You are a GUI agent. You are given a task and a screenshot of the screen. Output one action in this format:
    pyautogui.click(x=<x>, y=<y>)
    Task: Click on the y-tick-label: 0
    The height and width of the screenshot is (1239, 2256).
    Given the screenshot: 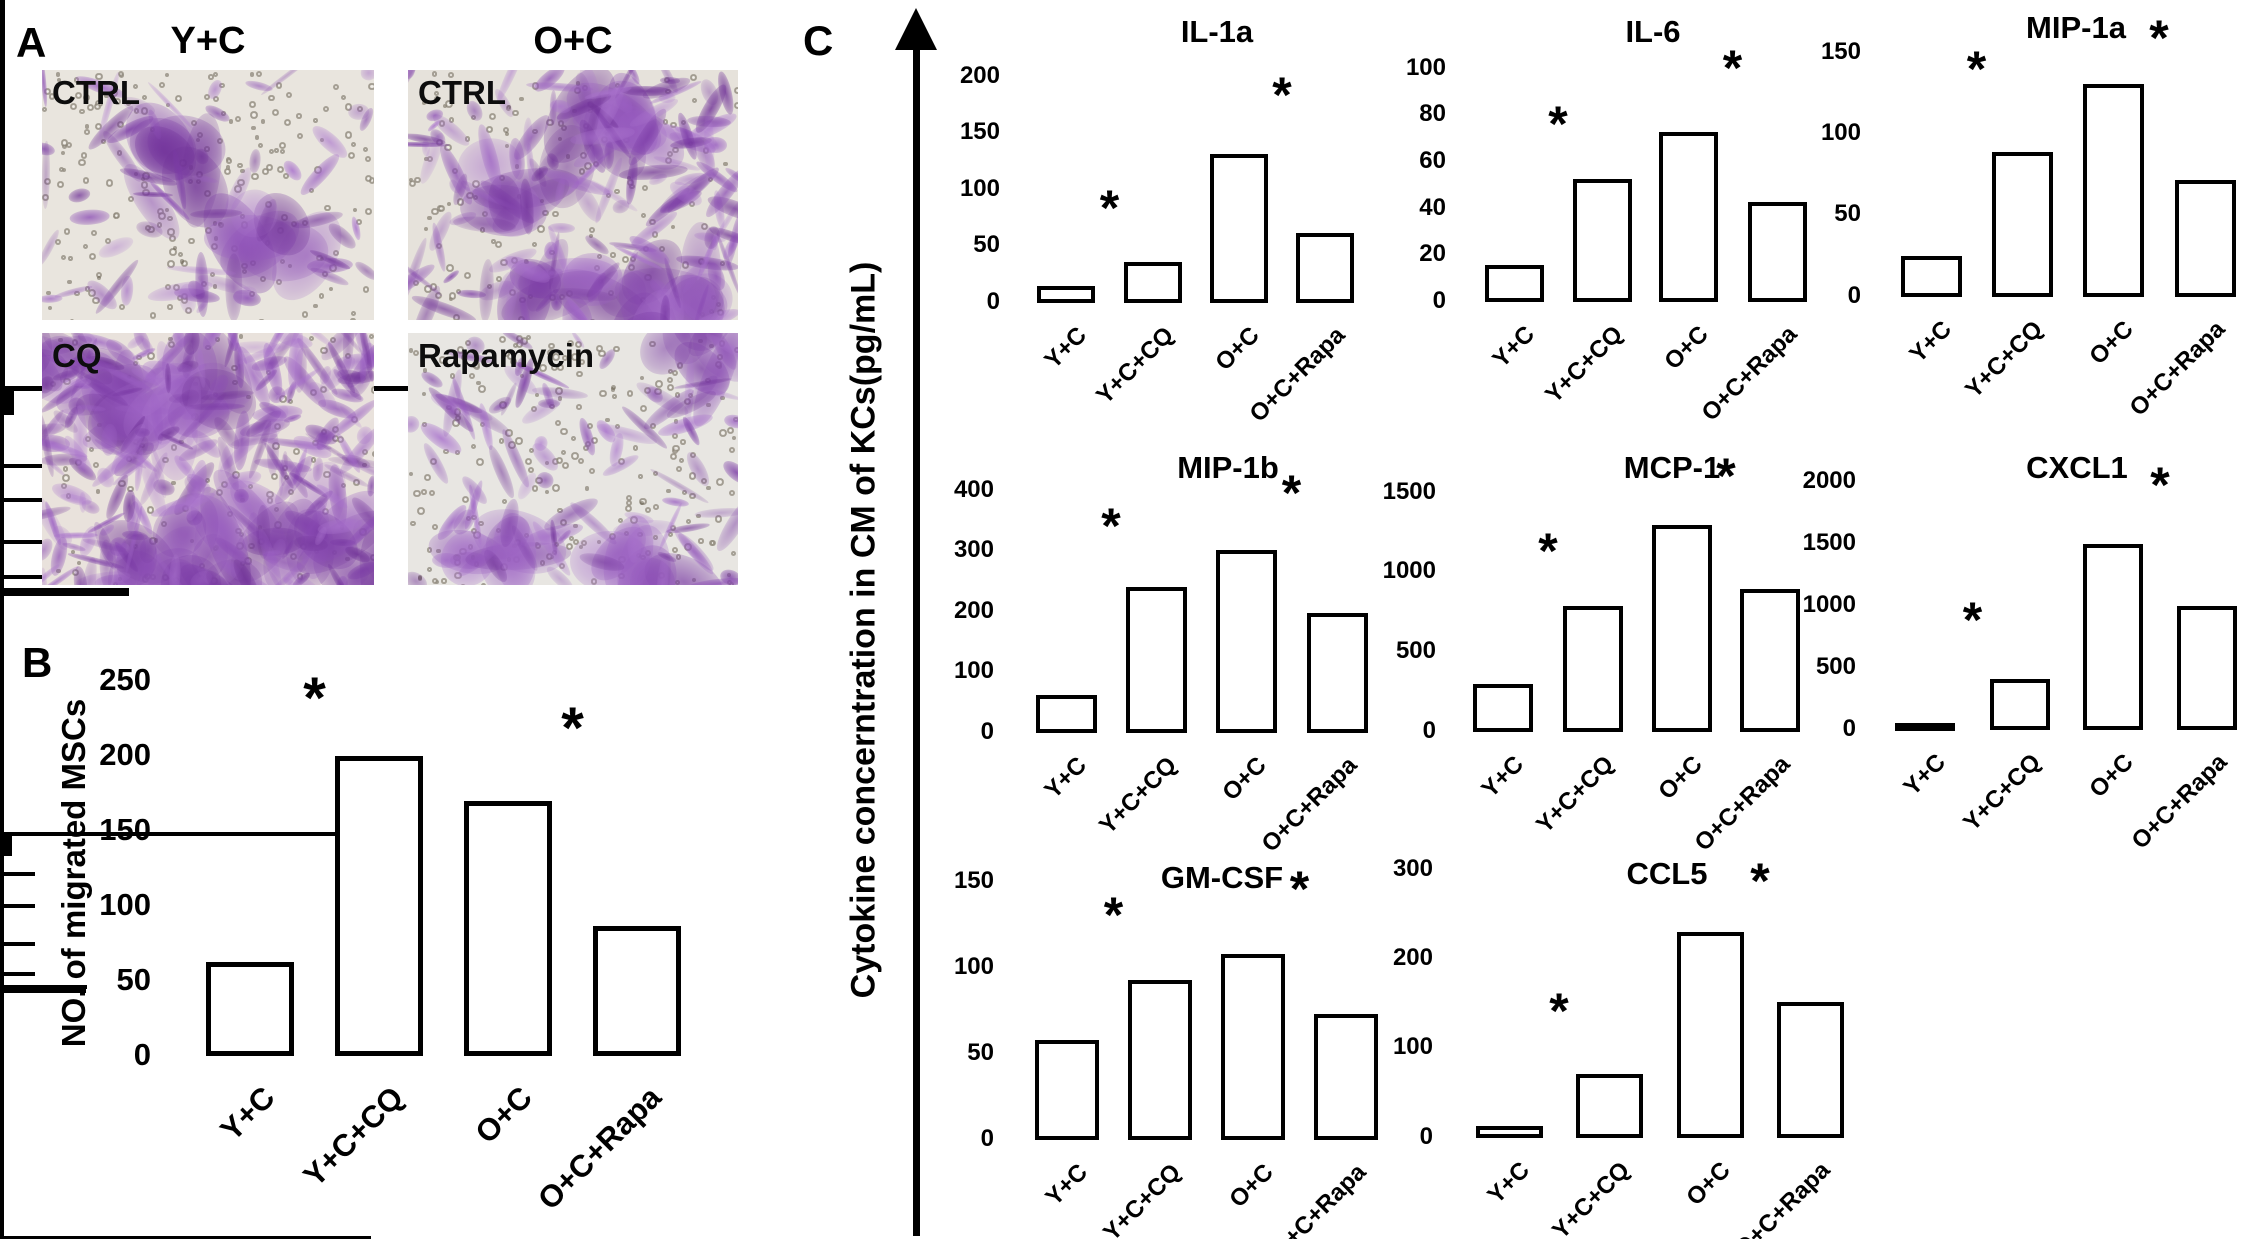 What is the action you would take?
    pyautogui.click(x=993, y=301)
    